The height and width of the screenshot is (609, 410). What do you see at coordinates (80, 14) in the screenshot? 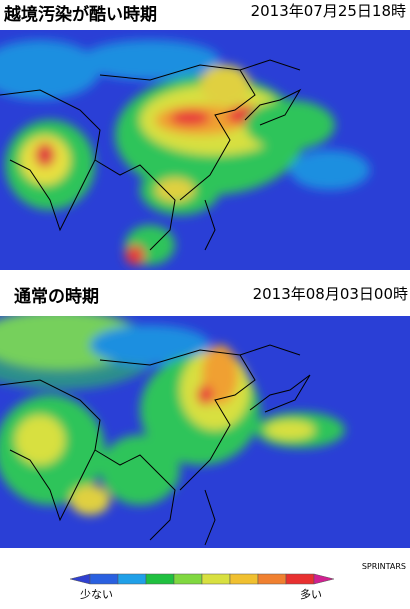
I see `panel-title: 越境汚染が酷い時期` at bounding box center [80, 14].